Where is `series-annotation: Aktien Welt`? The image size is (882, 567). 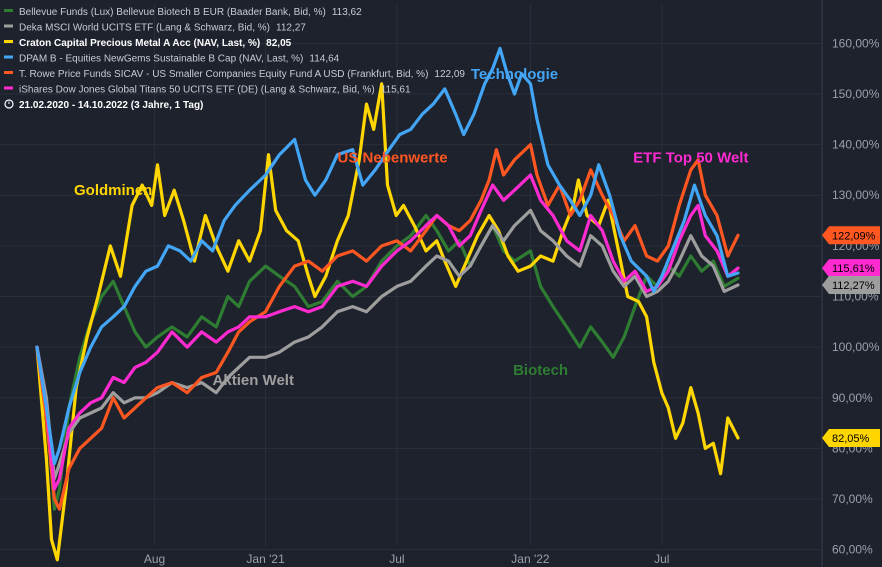 series-annotation: Aktien Welt is located at coordinates (253, 380).